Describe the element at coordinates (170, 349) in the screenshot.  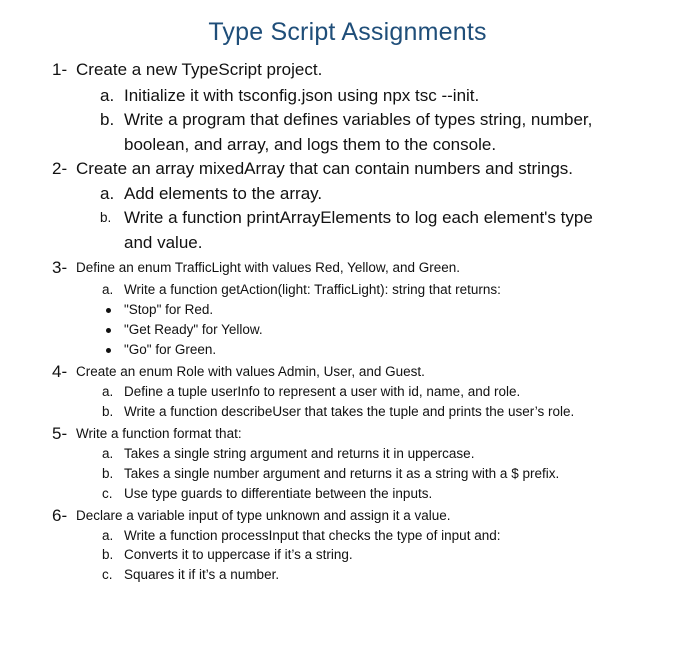
I see `bullet-text: "Go" for Green.` at that location.